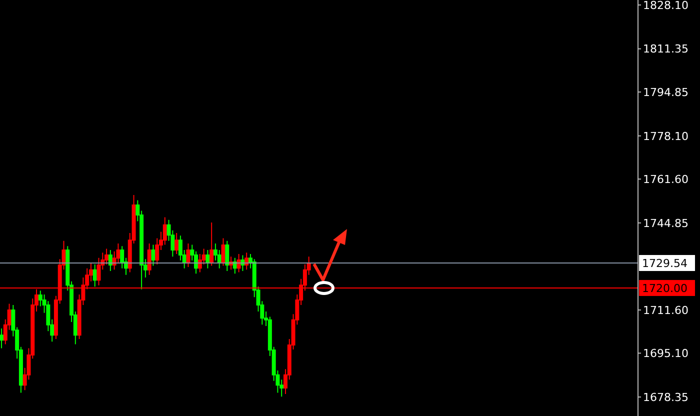 The width and height of the screenshot is (700, 416). I want to click on y-tick-label: 1761.60, so click(665, 179).